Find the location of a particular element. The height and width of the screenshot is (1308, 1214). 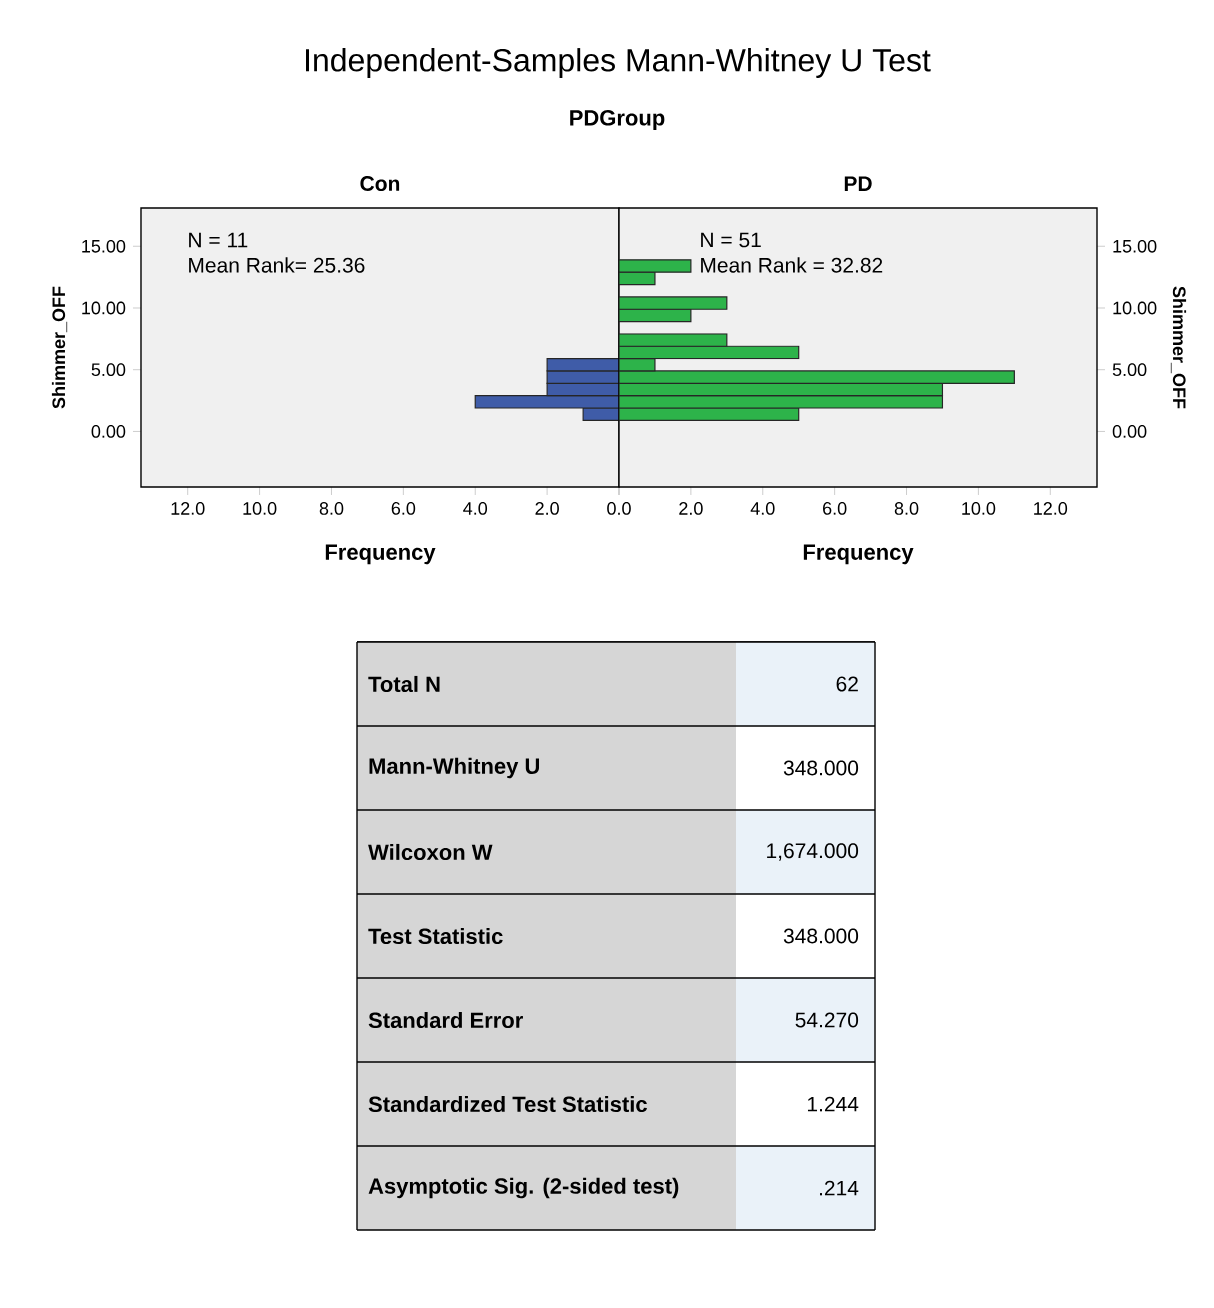

category-label: Standard Error is located at coordinates (445, 1020).